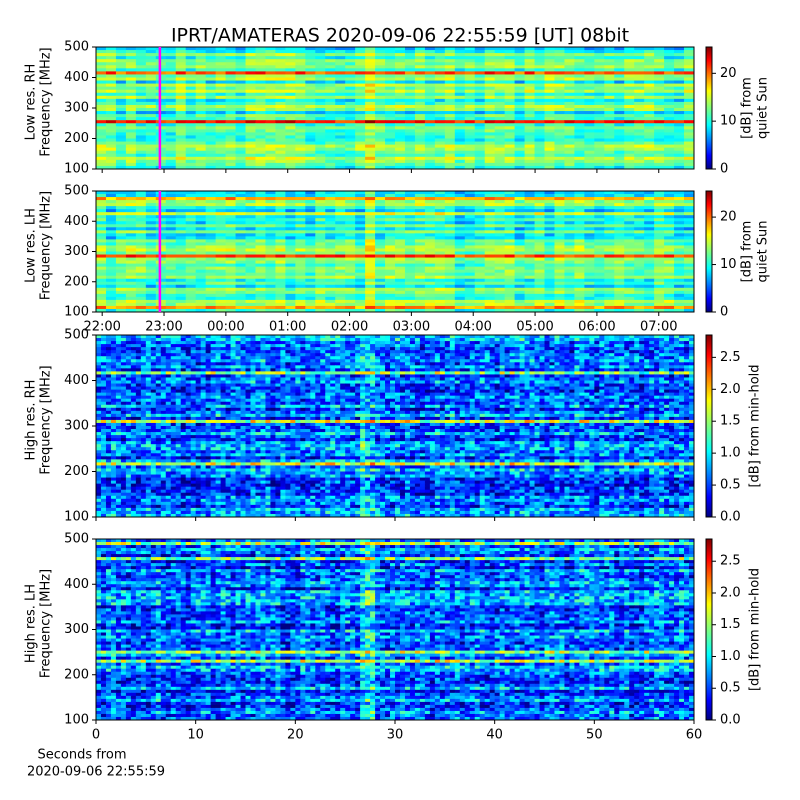 The width and height of the screenshot is (800, 800). What do you see at coordinates (763, 108) in the screenshot?
I see `colorbar-label: quiet Sun` at bounding box center [763, 108].